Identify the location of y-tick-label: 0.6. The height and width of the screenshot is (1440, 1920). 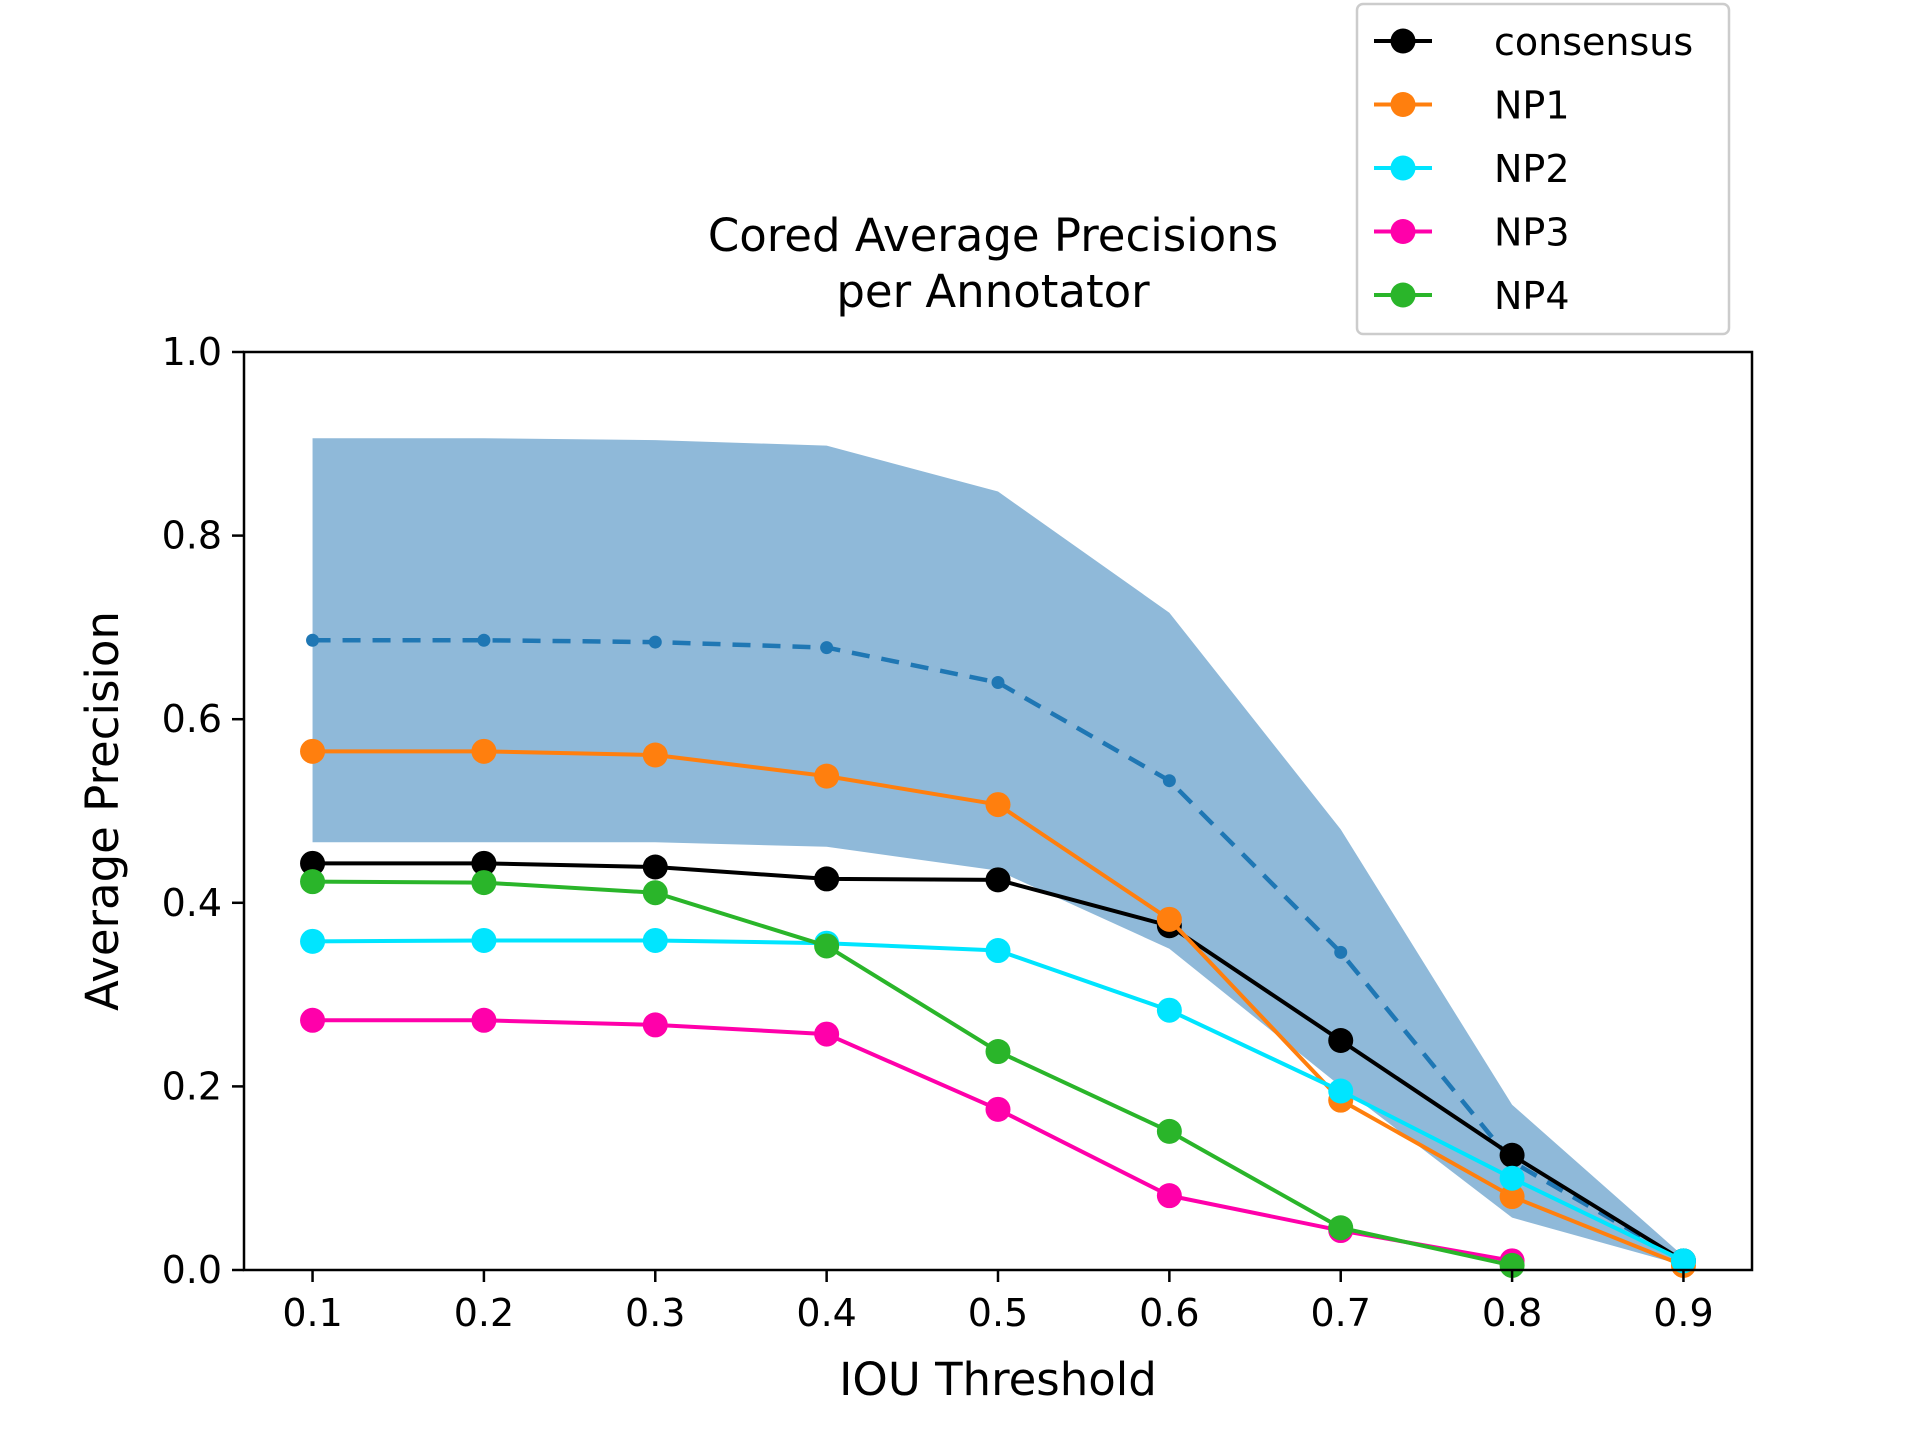
(192, 719).